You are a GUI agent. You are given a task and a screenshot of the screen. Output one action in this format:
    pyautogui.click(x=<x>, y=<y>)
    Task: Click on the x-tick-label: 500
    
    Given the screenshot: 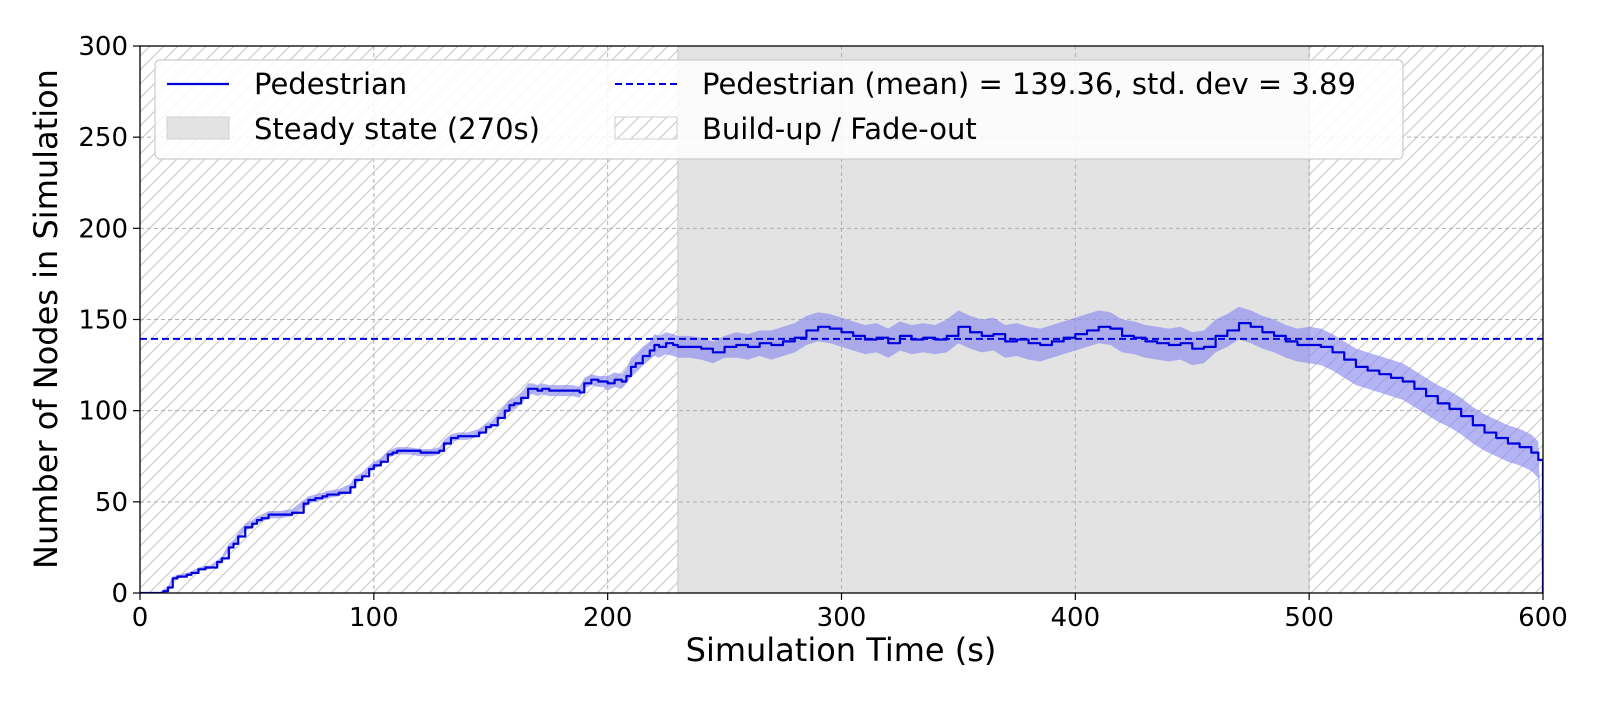 What is the action you would take?
    pyautogui.click(x=1309, y=618)
    